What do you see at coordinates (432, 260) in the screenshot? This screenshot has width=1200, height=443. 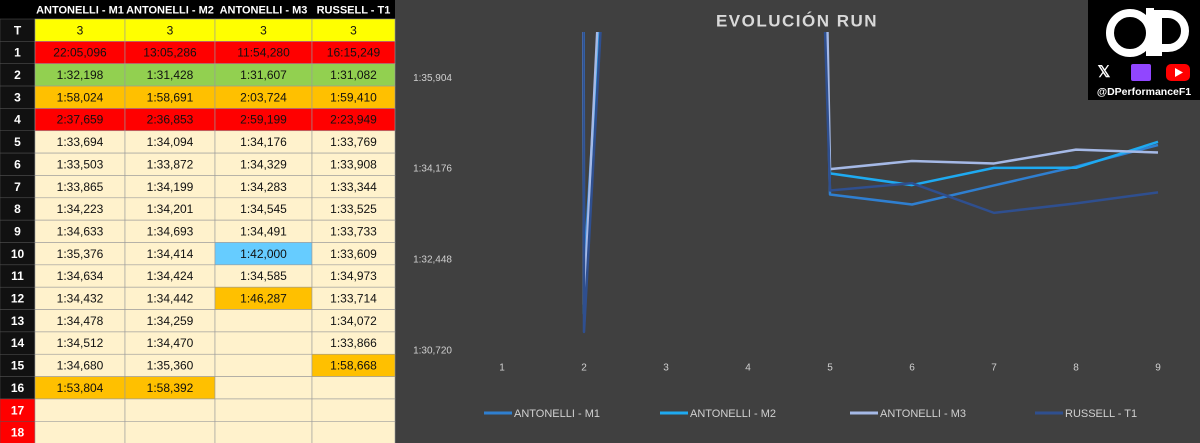 I see `y-tick-label: 1:32,448` at bounding box center [432, 260].